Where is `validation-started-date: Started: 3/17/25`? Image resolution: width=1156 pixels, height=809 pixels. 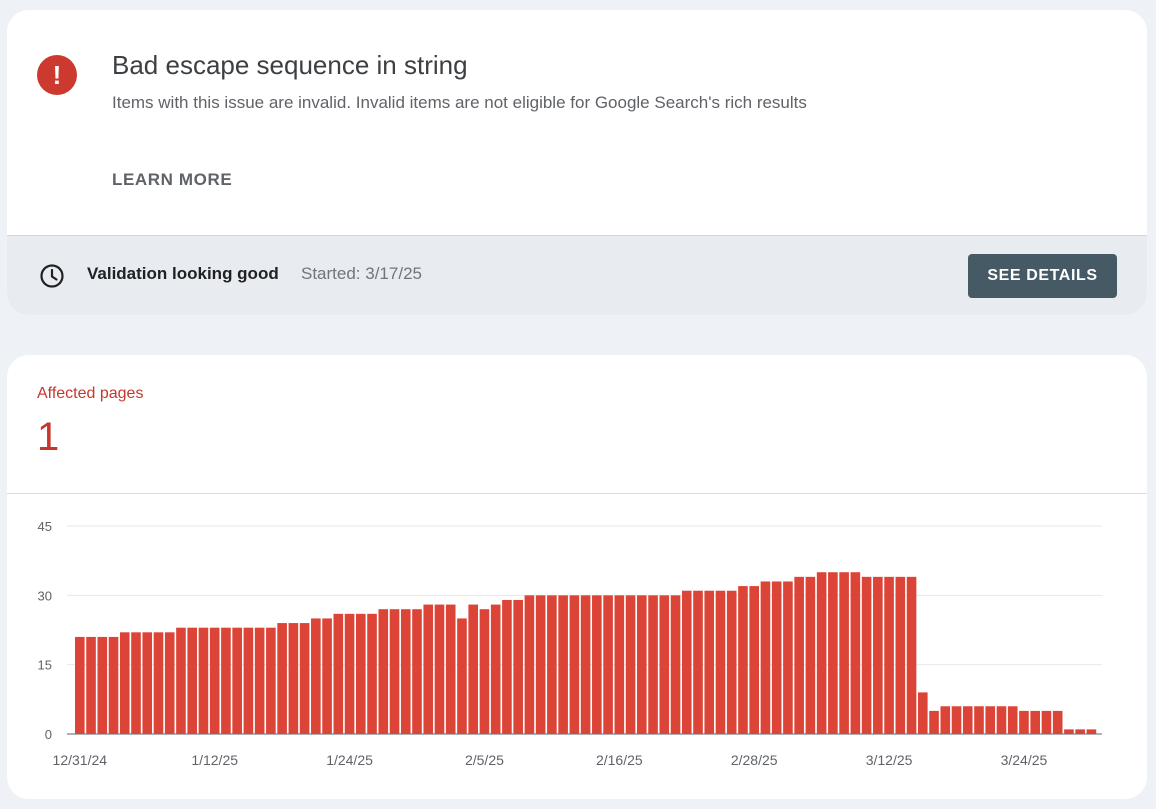 validation-started-date: Started: 3/17/25 is located at coordinates (361, 273).